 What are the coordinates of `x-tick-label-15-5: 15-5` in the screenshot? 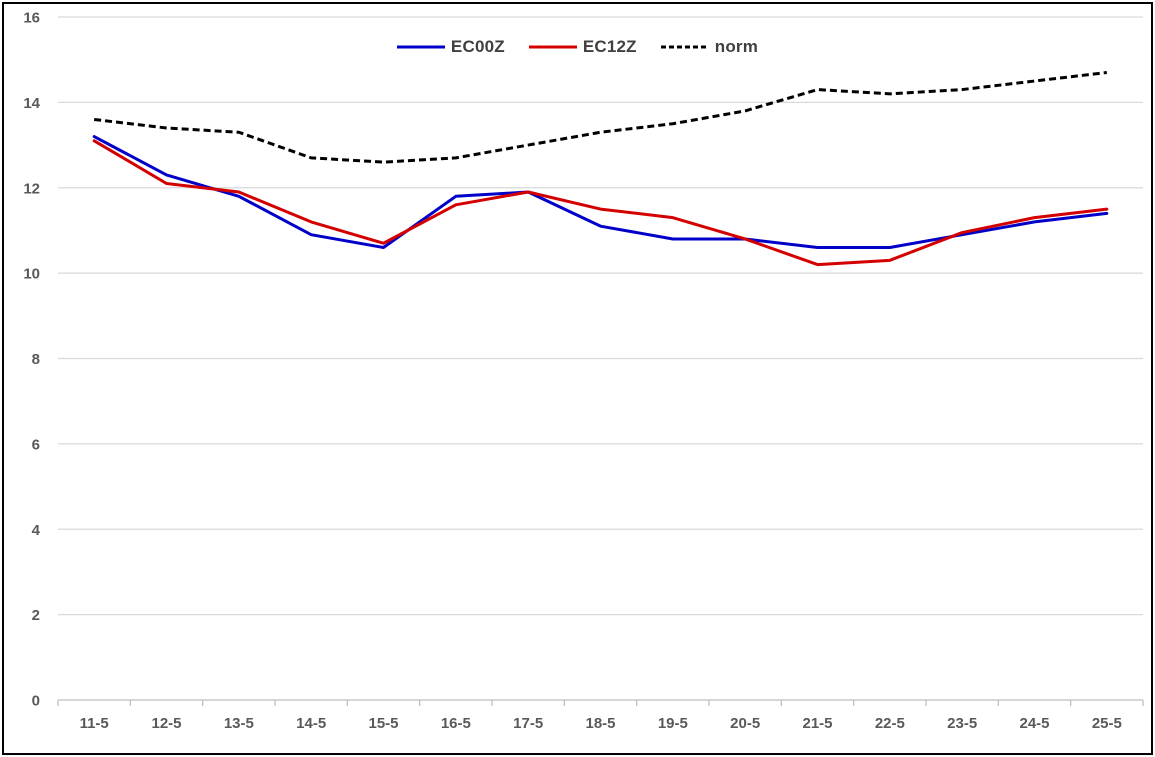 It's located at (383, 723).